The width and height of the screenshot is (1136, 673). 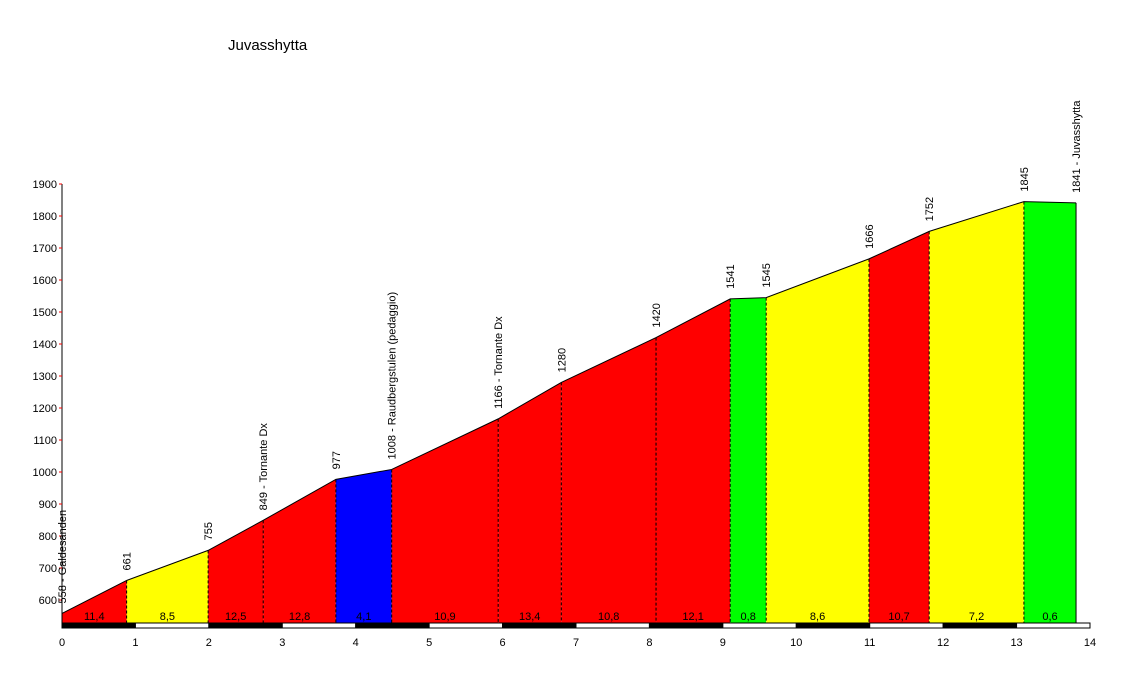 I want to click on y-tick-label: 1700, so click(x=45, y=249).